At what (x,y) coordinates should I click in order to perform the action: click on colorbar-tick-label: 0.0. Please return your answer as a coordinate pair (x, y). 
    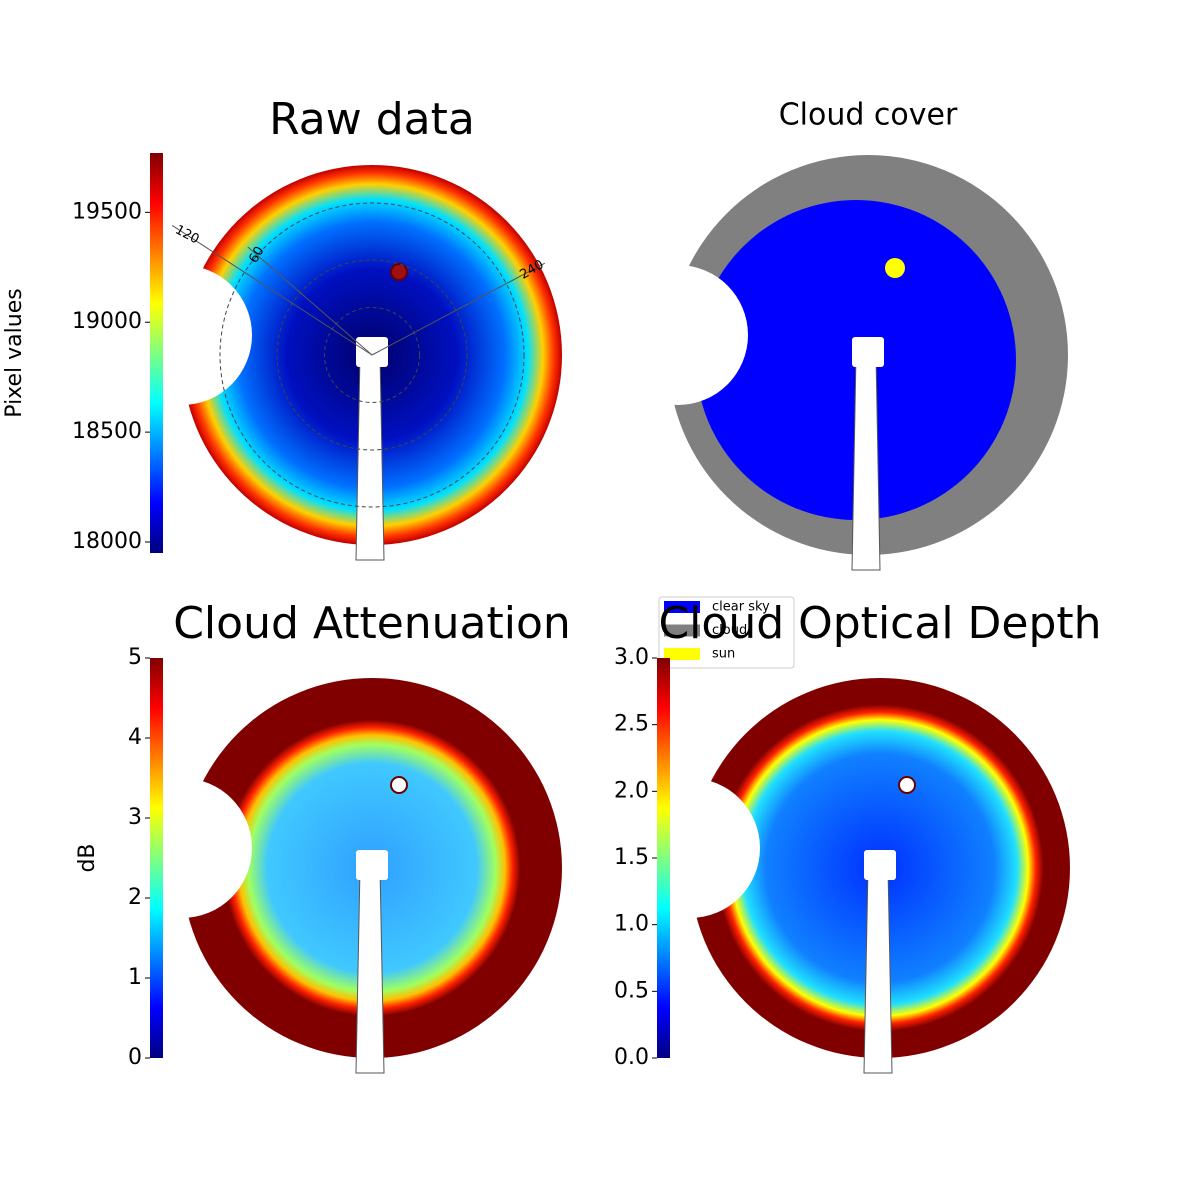
    Looking at the image, I should click on (631, 1057).